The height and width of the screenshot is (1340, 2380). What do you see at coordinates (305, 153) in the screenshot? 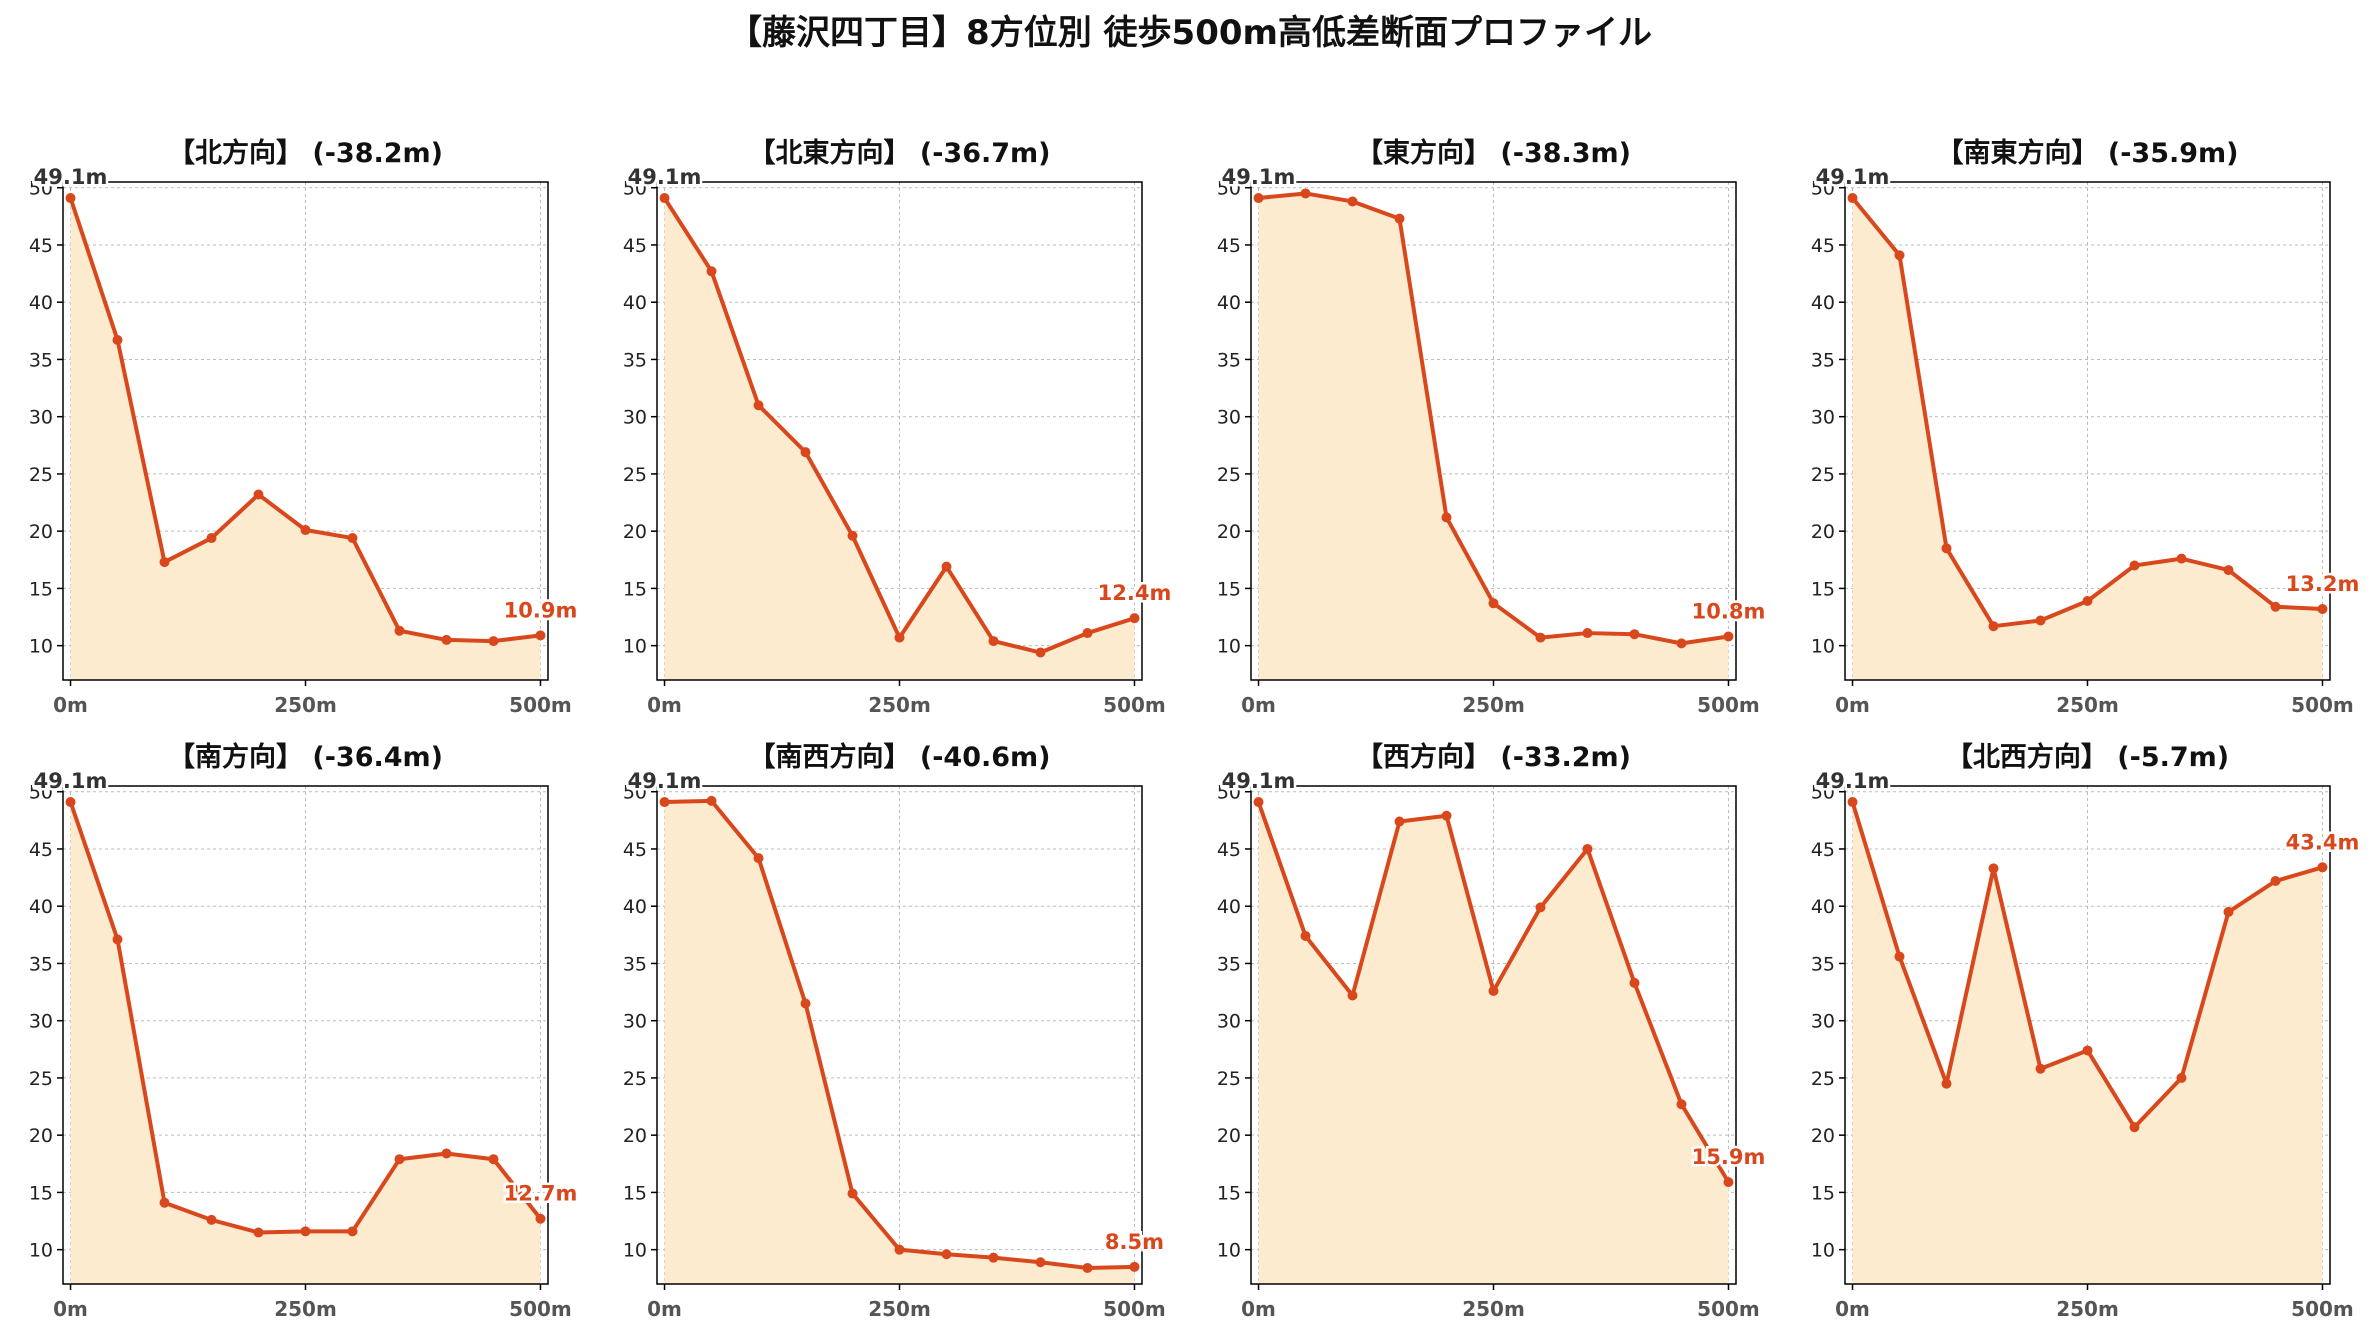
I see `panel-title: 【北方向】 (-38.2m)` at bounding box center [305, 153].